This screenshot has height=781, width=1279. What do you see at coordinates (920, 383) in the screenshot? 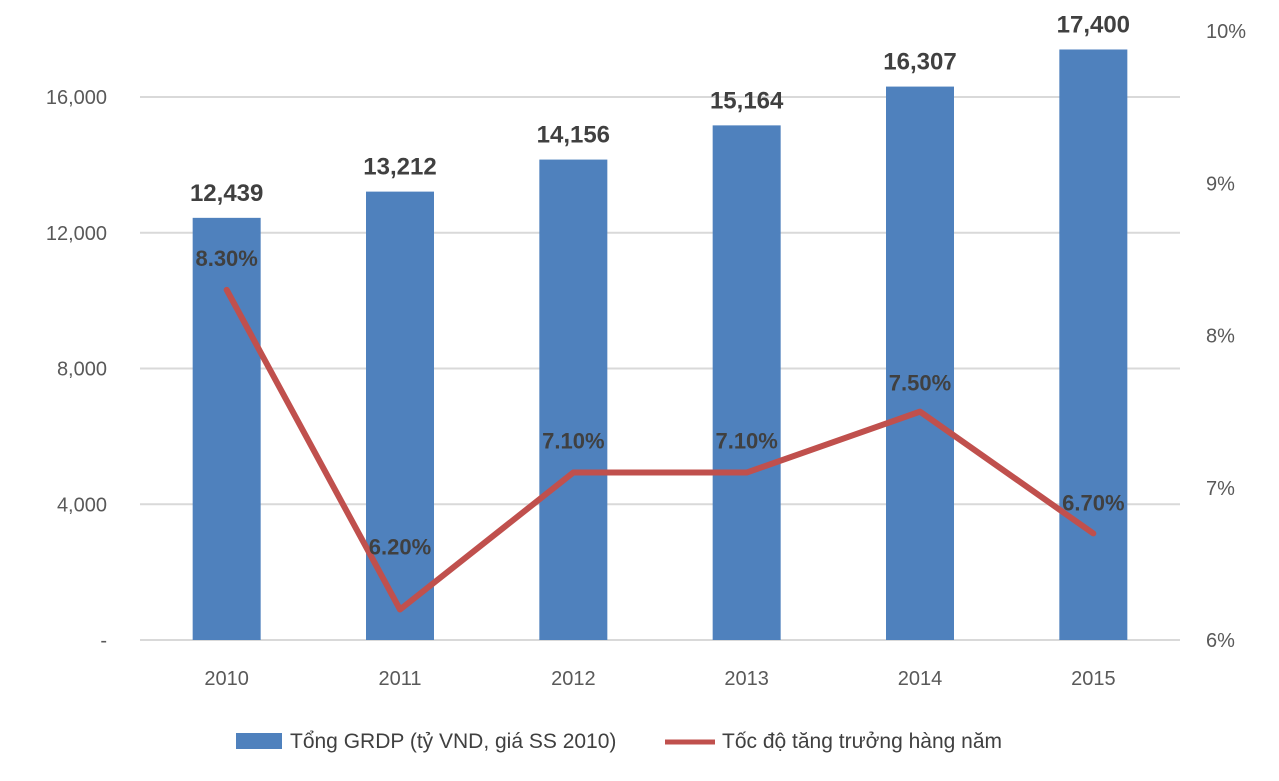
I see `line-value-label: 7.50%` at bounding box center [920, 383].